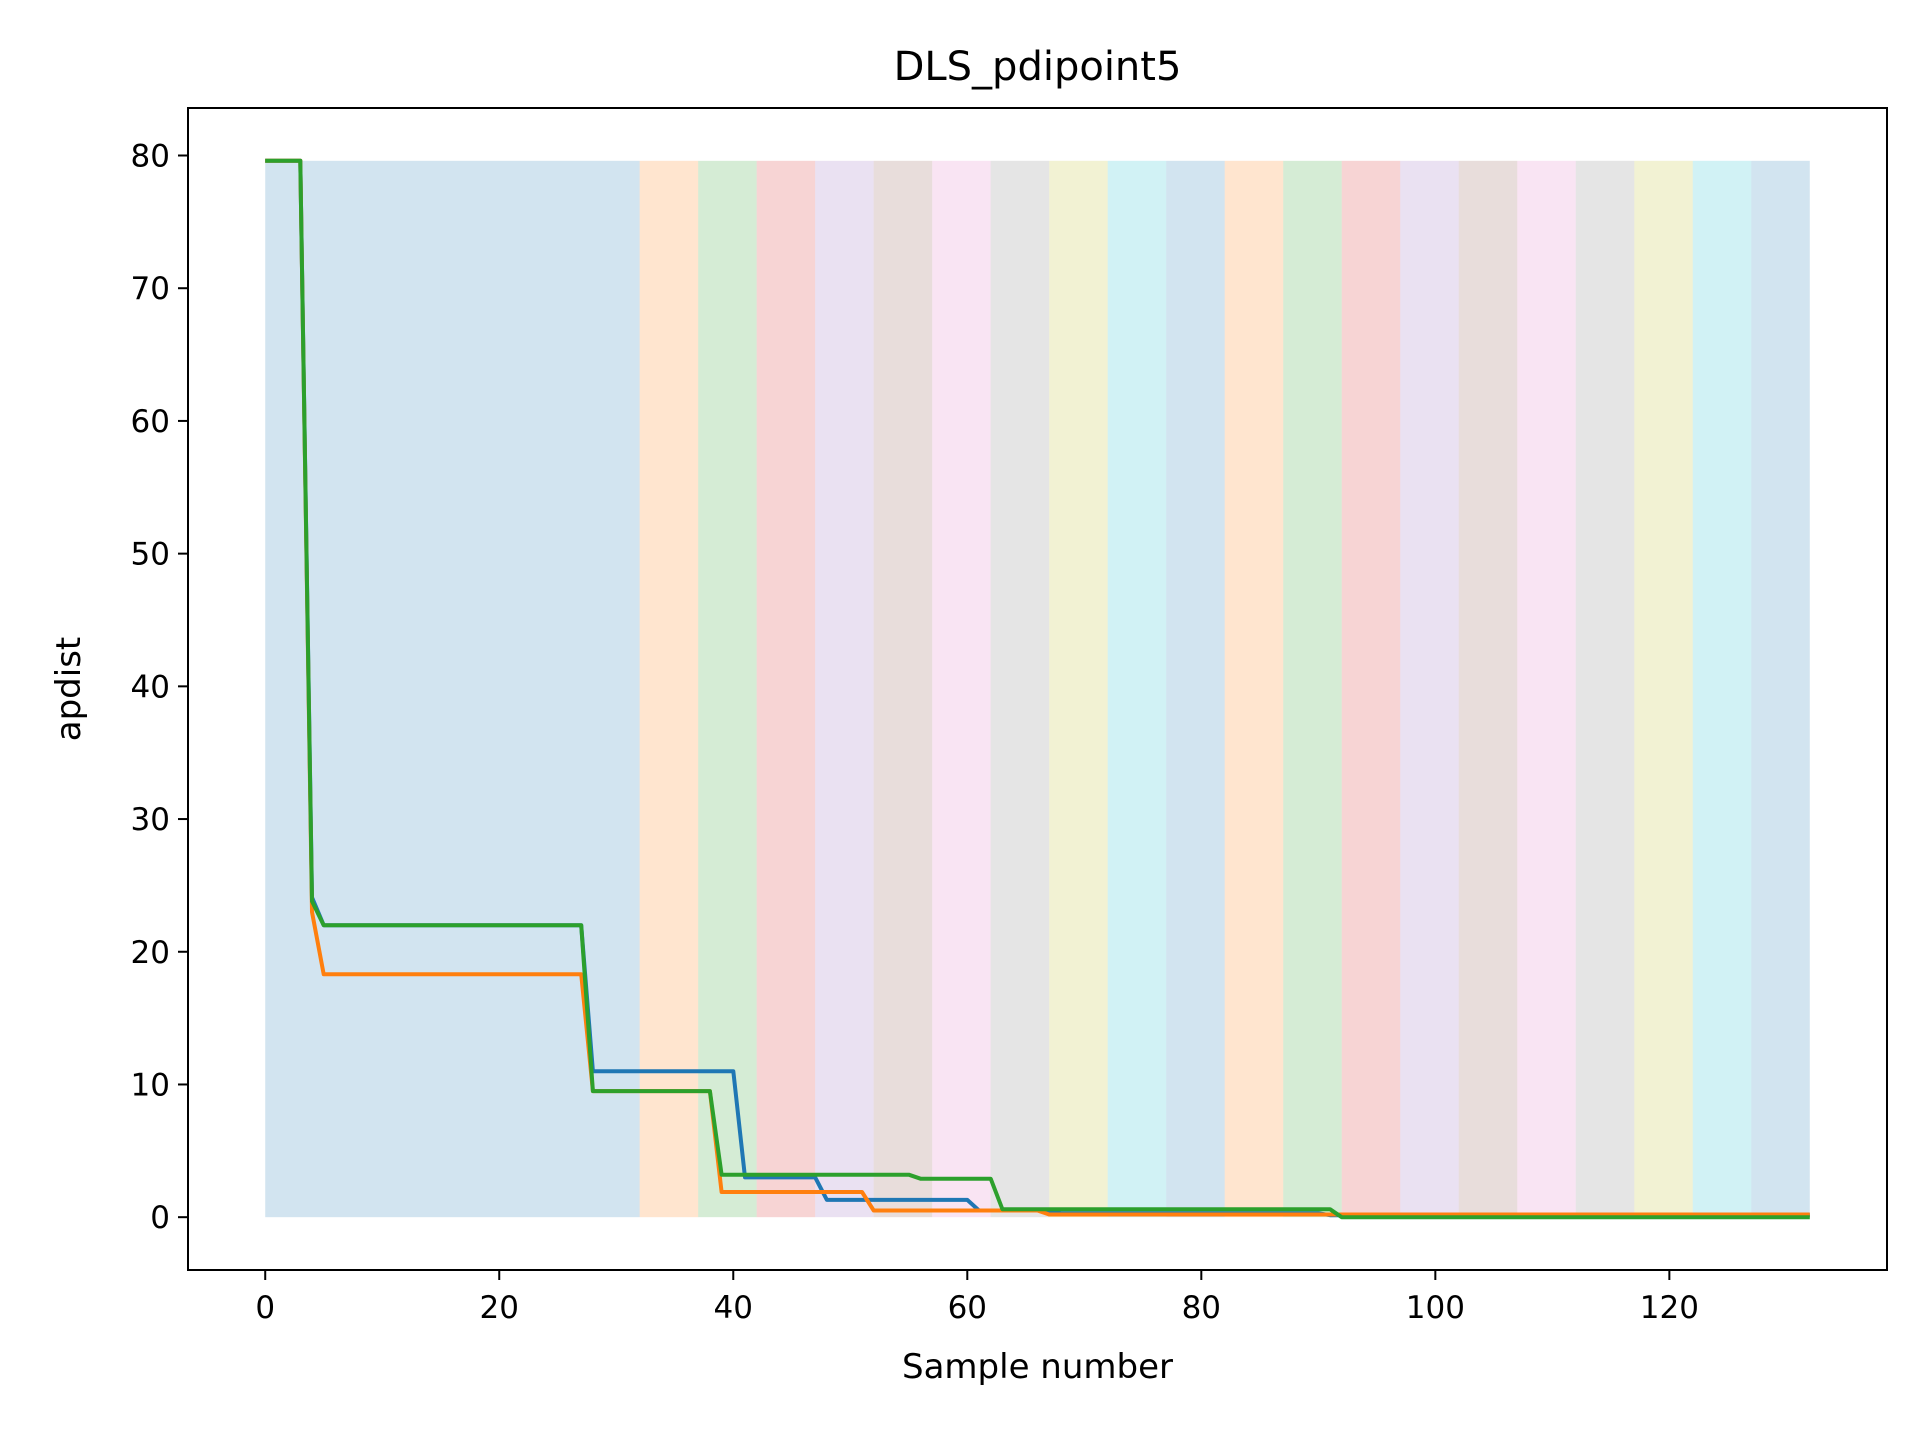  Describe the element at coordinates (150, 820) in the screenshot. I see `y-tick-label: 30` at that location.